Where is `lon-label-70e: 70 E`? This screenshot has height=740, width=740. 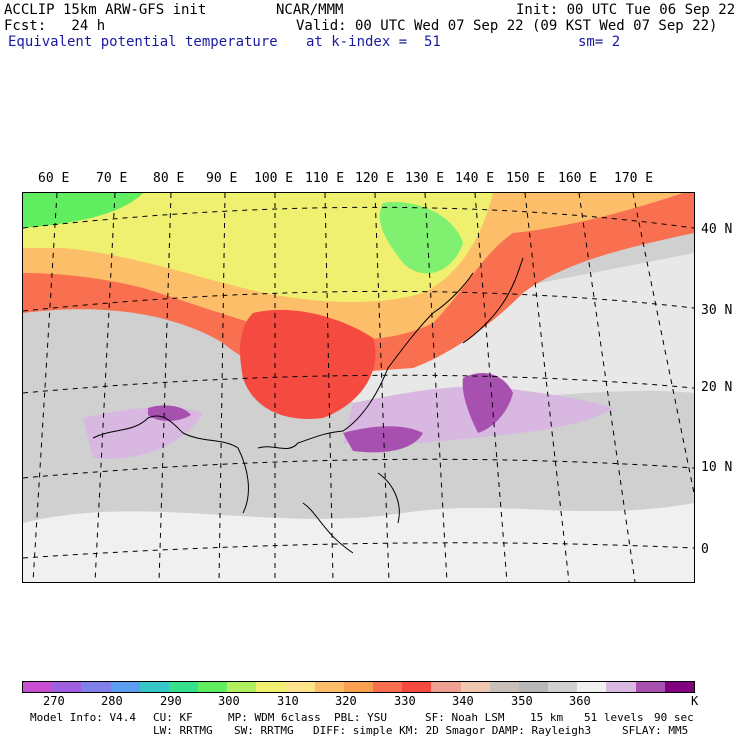
lon-label-70e: 70 E is located at coordinates (112, 178).